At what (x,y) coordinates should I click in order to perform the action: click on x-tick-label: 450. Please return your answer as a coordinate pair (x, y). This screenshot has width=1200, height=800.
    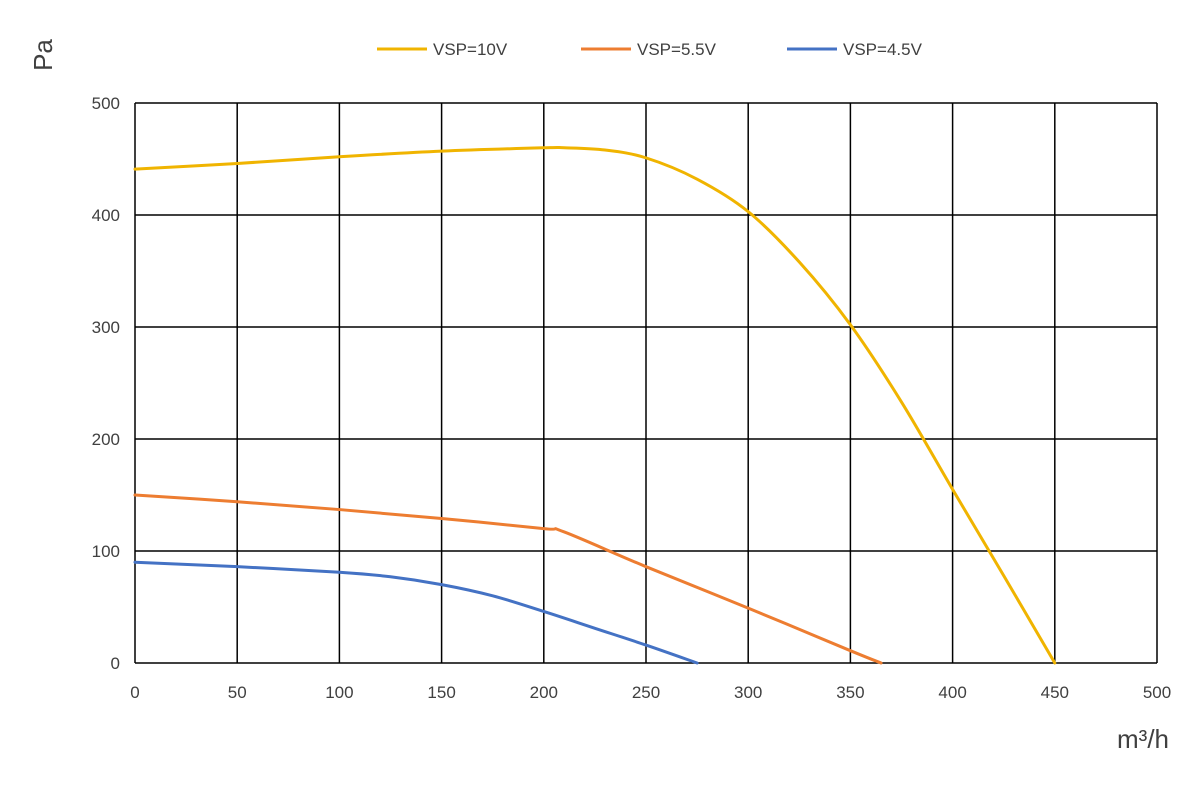
    Looking at the image, I should click on (1055, 692).